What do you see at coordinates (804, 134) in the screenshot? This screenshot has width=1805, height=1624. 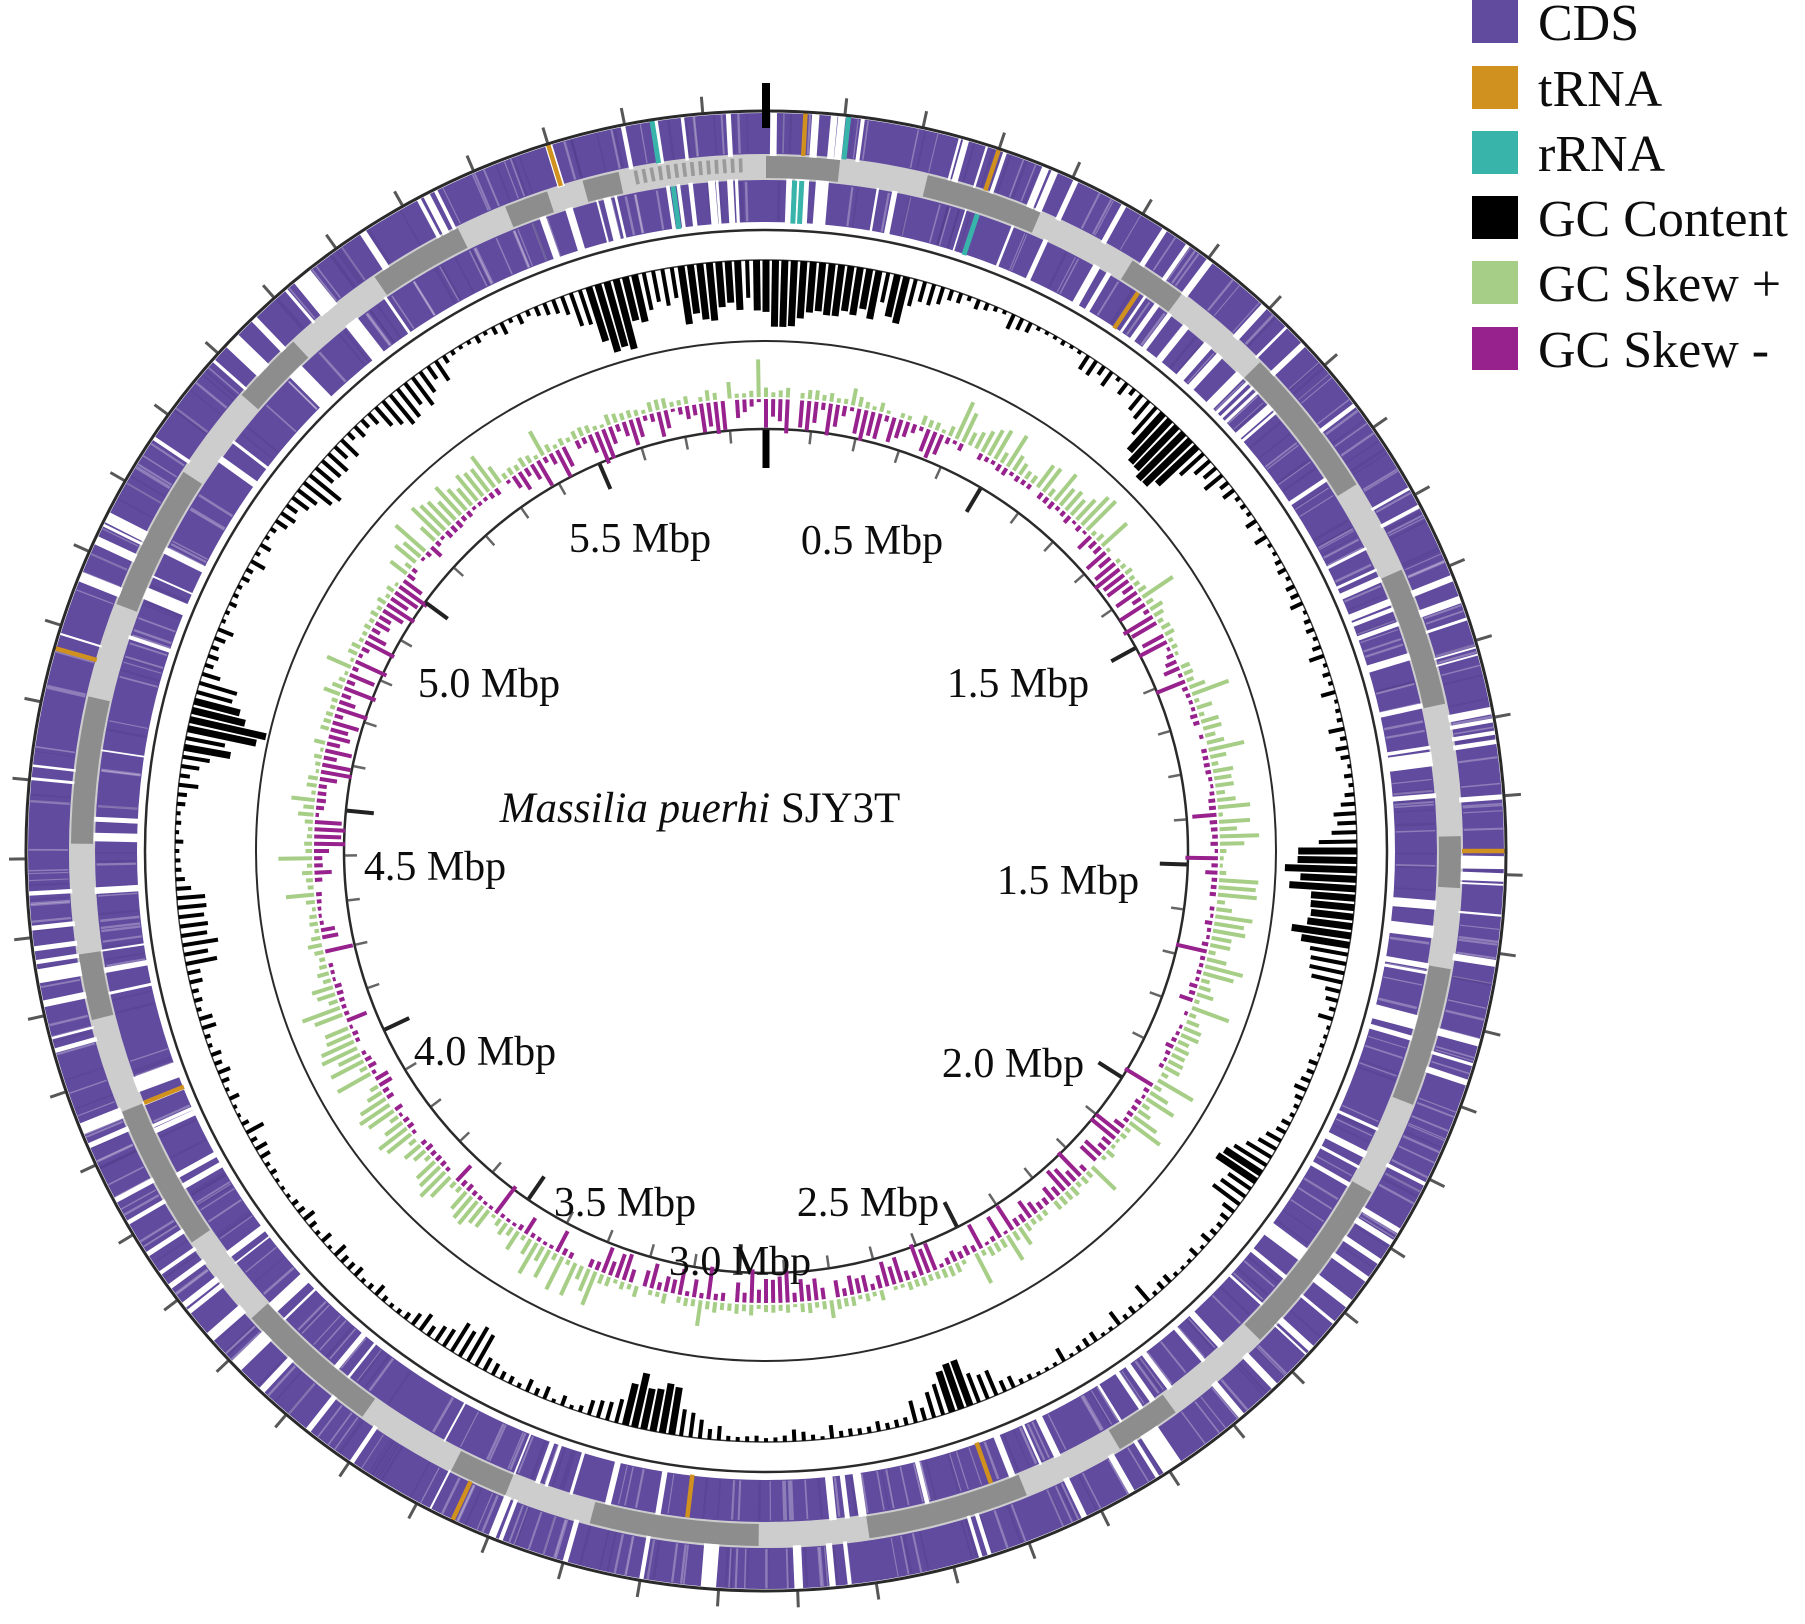 I see `trna-mark` at bounding box center [804, 134].